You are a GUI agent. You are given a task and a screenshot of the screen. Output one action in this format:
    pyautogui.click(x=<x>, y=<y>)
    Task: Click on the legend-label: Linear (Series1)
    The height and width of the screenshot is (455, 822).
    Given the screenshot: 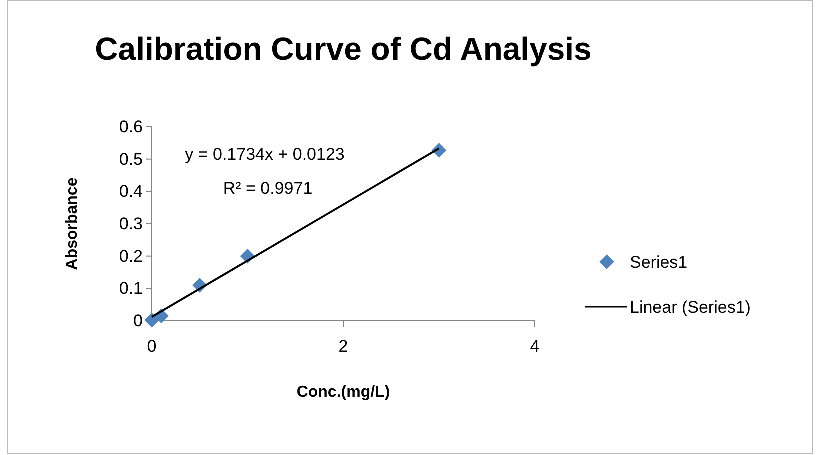 What is the action you would take?
    pyautogui.click(x=690, y=307)
    